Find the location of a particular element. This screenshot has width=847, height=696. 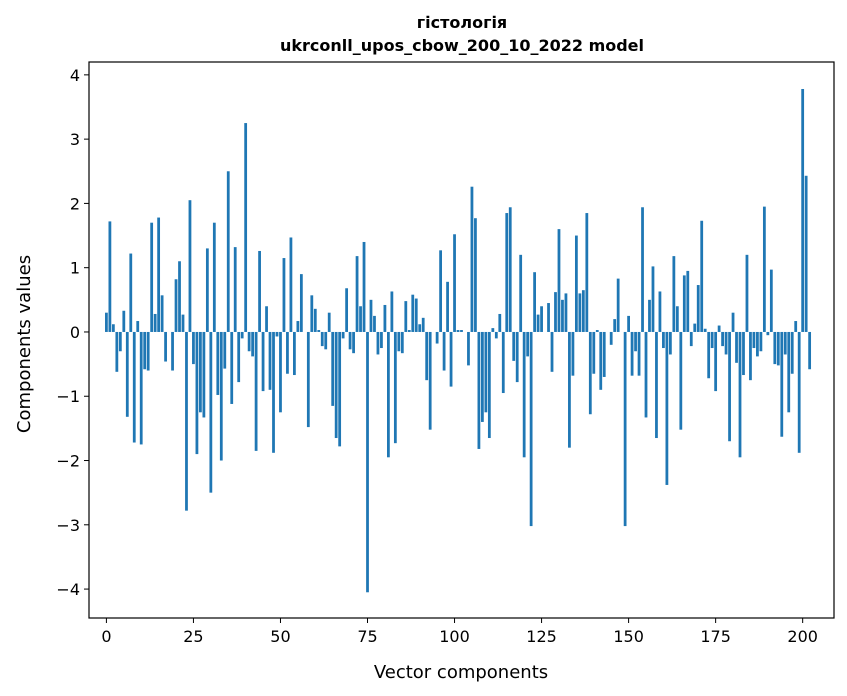

x-tick-label: 0 is located at coordinates (106, 636).